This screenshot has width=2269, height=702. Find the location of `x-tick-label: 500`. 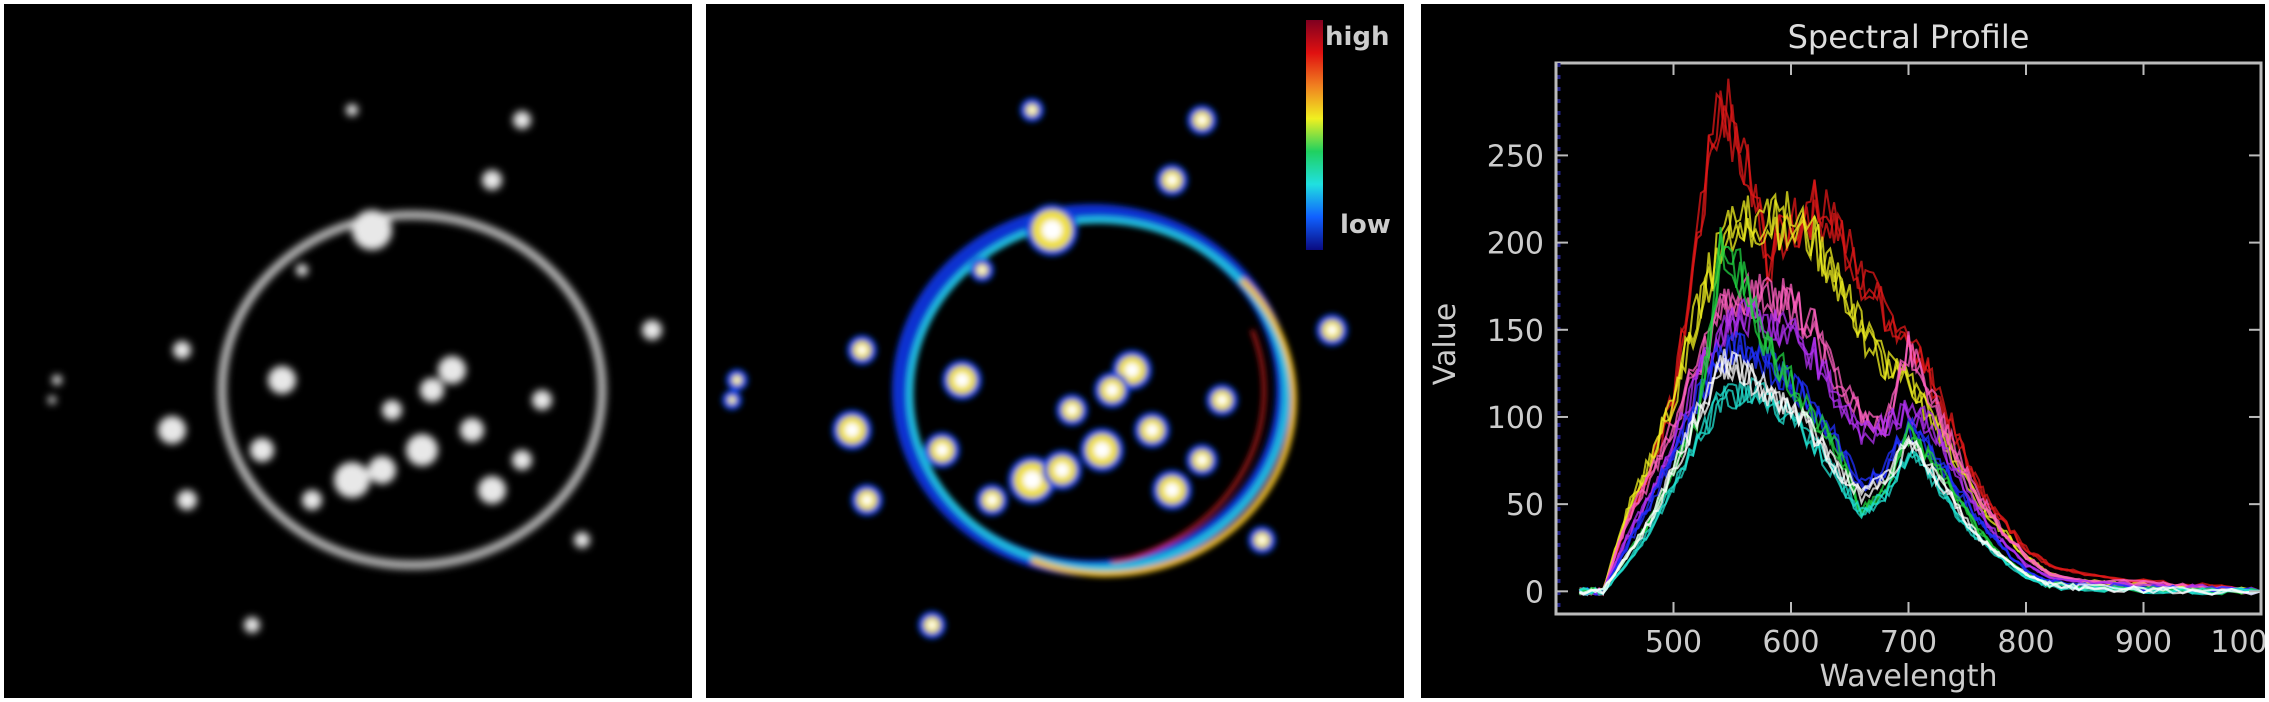

x-tick-label: 500 is located at coordinates (1673, 642).